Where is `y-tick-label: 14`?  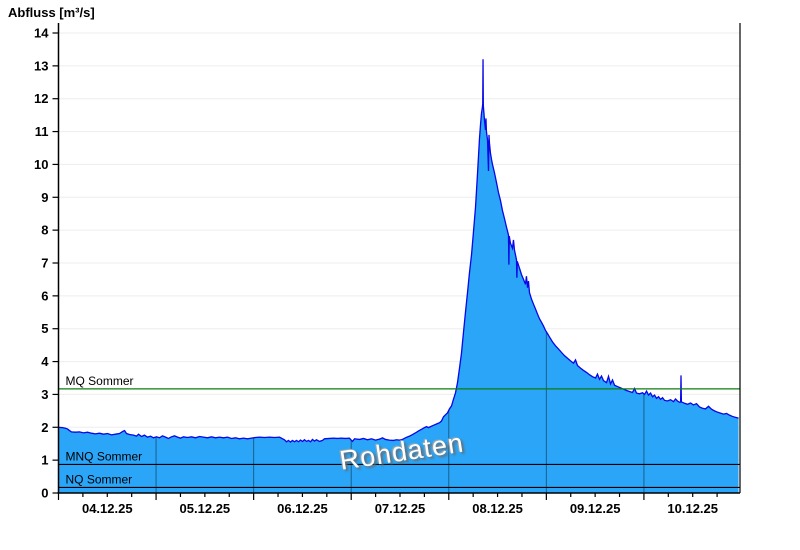
y-tick-label: 14 is located at coordinates (41, 33).